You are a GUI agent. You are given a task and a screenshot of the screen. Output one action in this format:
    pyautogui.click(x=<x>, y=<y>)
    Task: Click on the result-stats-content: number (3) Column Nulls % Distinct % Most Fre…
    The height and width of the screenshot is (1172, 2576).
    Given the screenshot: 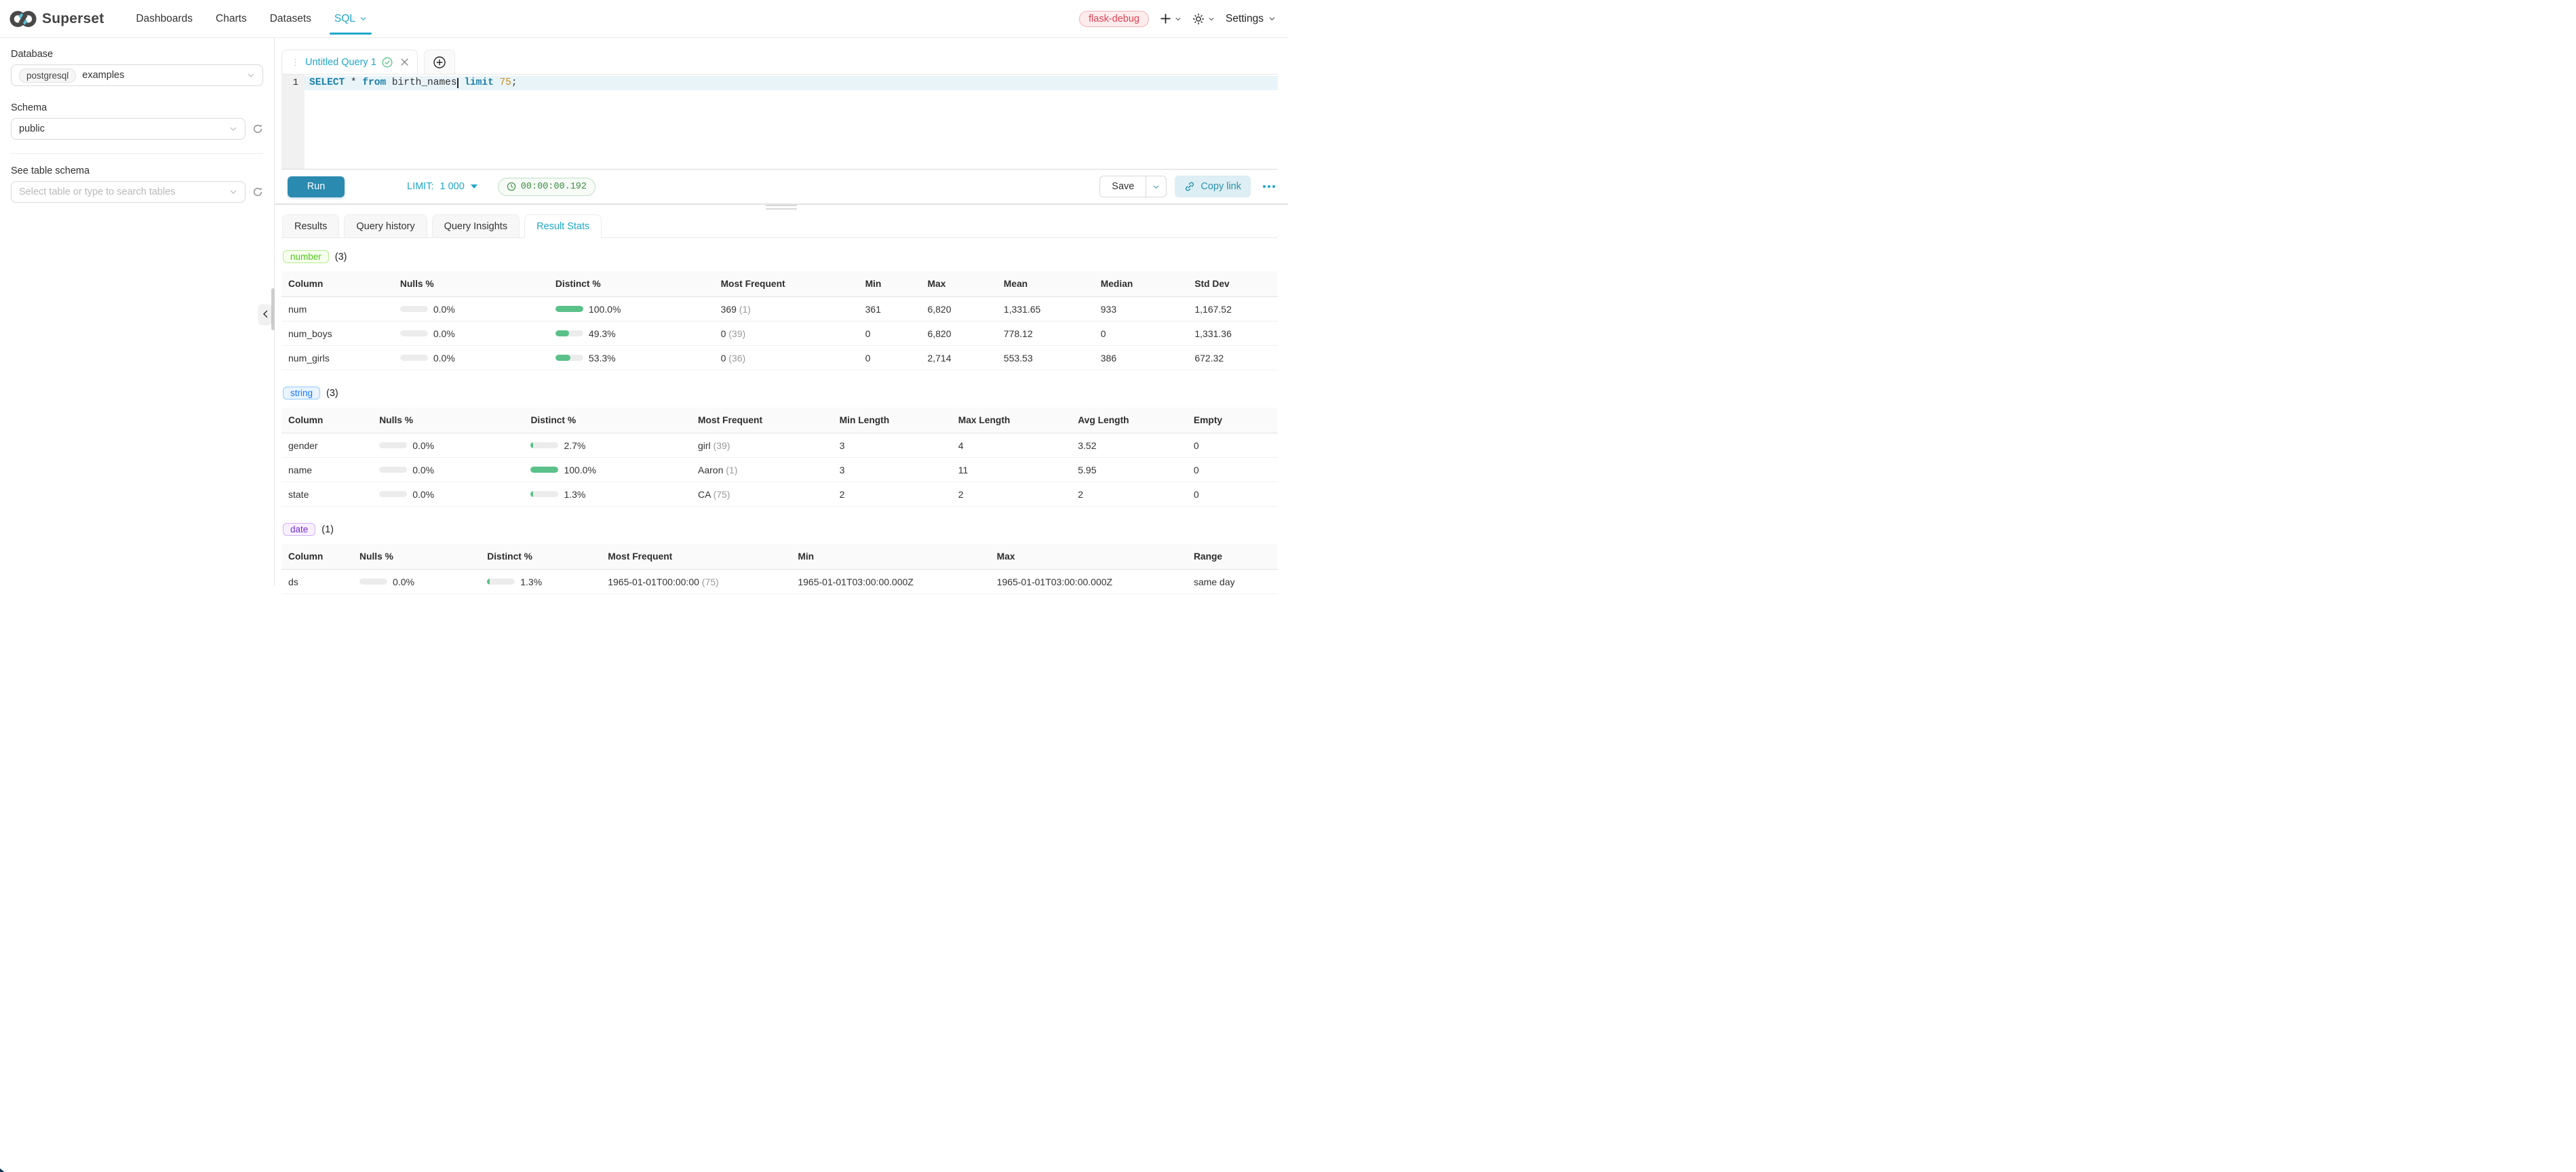 What is the action you would take?
    pyautogui.click(x=779, y=416)
    